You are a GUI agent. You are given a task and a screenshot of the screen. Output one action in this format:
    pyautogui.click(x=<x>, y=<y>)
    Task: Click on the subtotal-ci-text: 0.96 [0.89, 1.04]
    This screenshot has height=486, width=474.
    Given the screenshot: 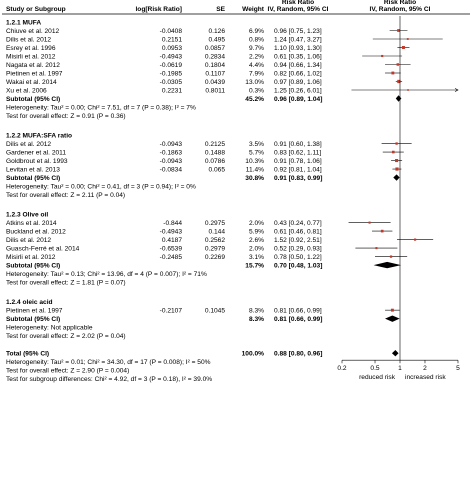 What is the action you would take?
    pyautogui.click(x=298, y=99)
    